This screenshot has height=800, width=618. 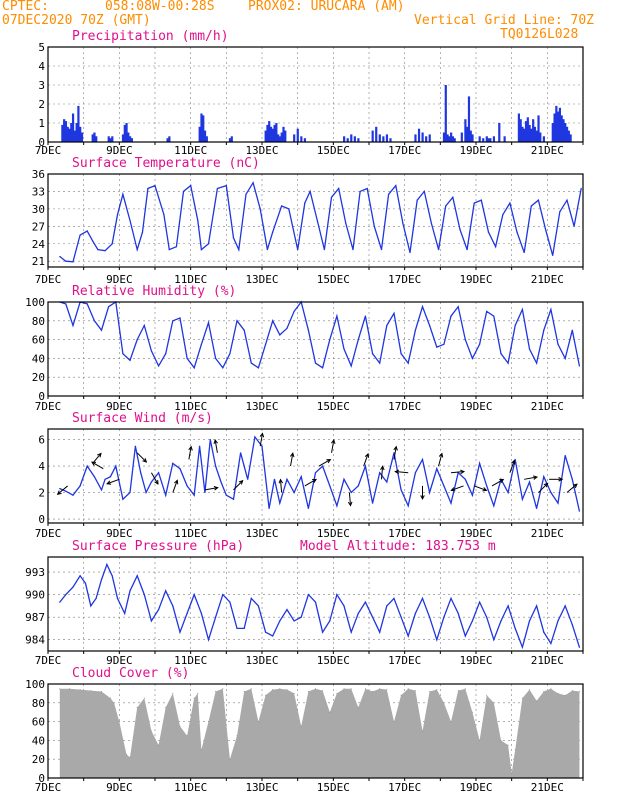 What do you see at coordinates (35, 684) in the screenshot?
I see `y-tick-label: 100` at bounding box center [35, 684].